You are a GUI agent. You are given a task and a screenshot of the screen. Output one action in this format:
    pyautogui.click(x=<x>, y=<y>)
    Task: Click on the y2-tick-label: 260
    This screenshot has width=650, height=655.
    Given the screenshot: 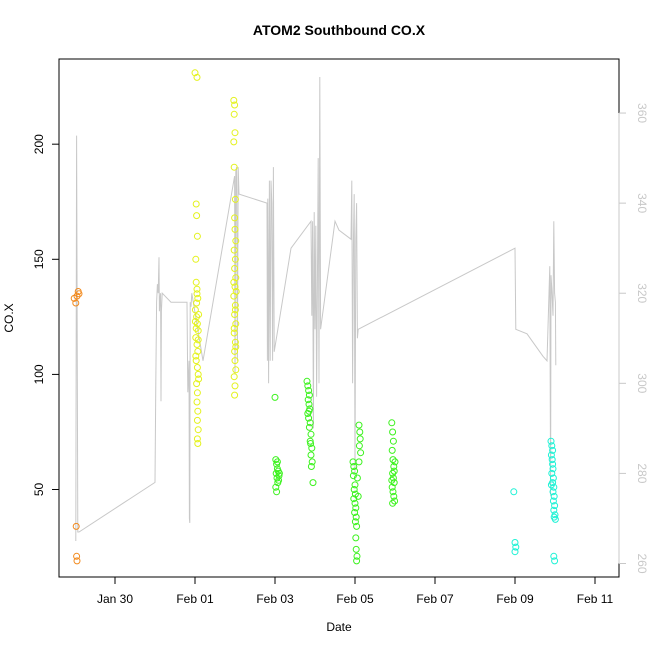 What is the action you would take?
    pyautogui.click(x=642, y=563)
    